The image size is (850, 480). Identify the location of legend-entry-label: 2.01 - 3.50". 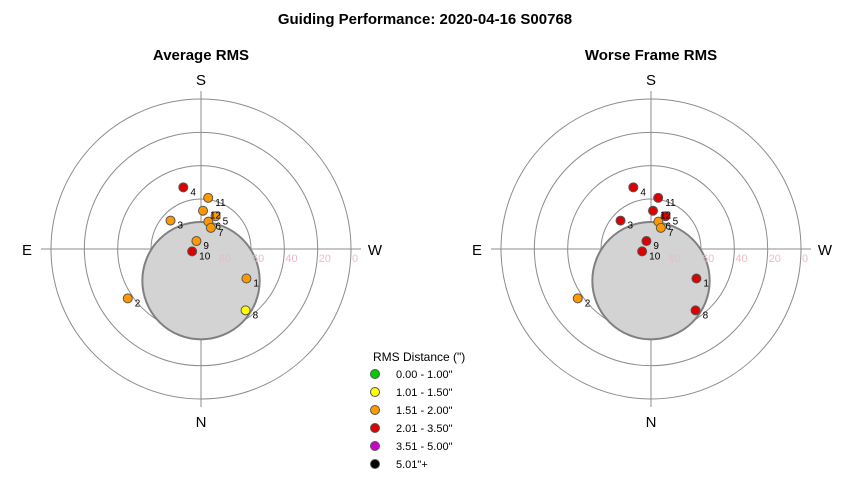
(424, 429).